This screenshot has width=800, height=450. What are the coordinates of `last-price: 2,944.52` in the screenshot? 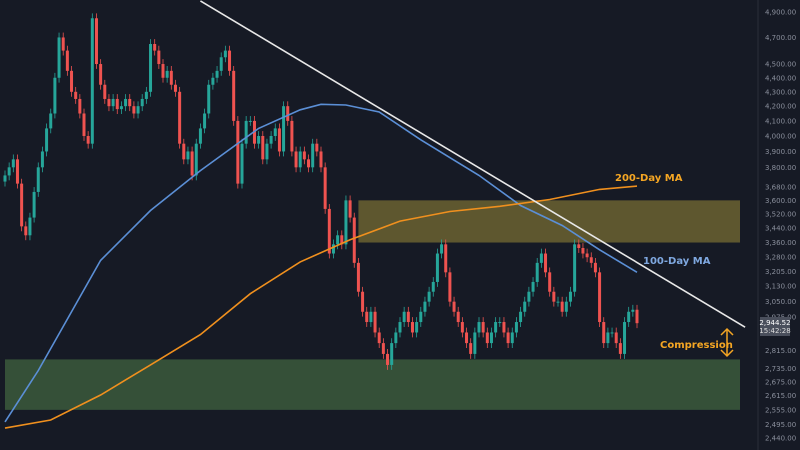 It's located at (774, 323).